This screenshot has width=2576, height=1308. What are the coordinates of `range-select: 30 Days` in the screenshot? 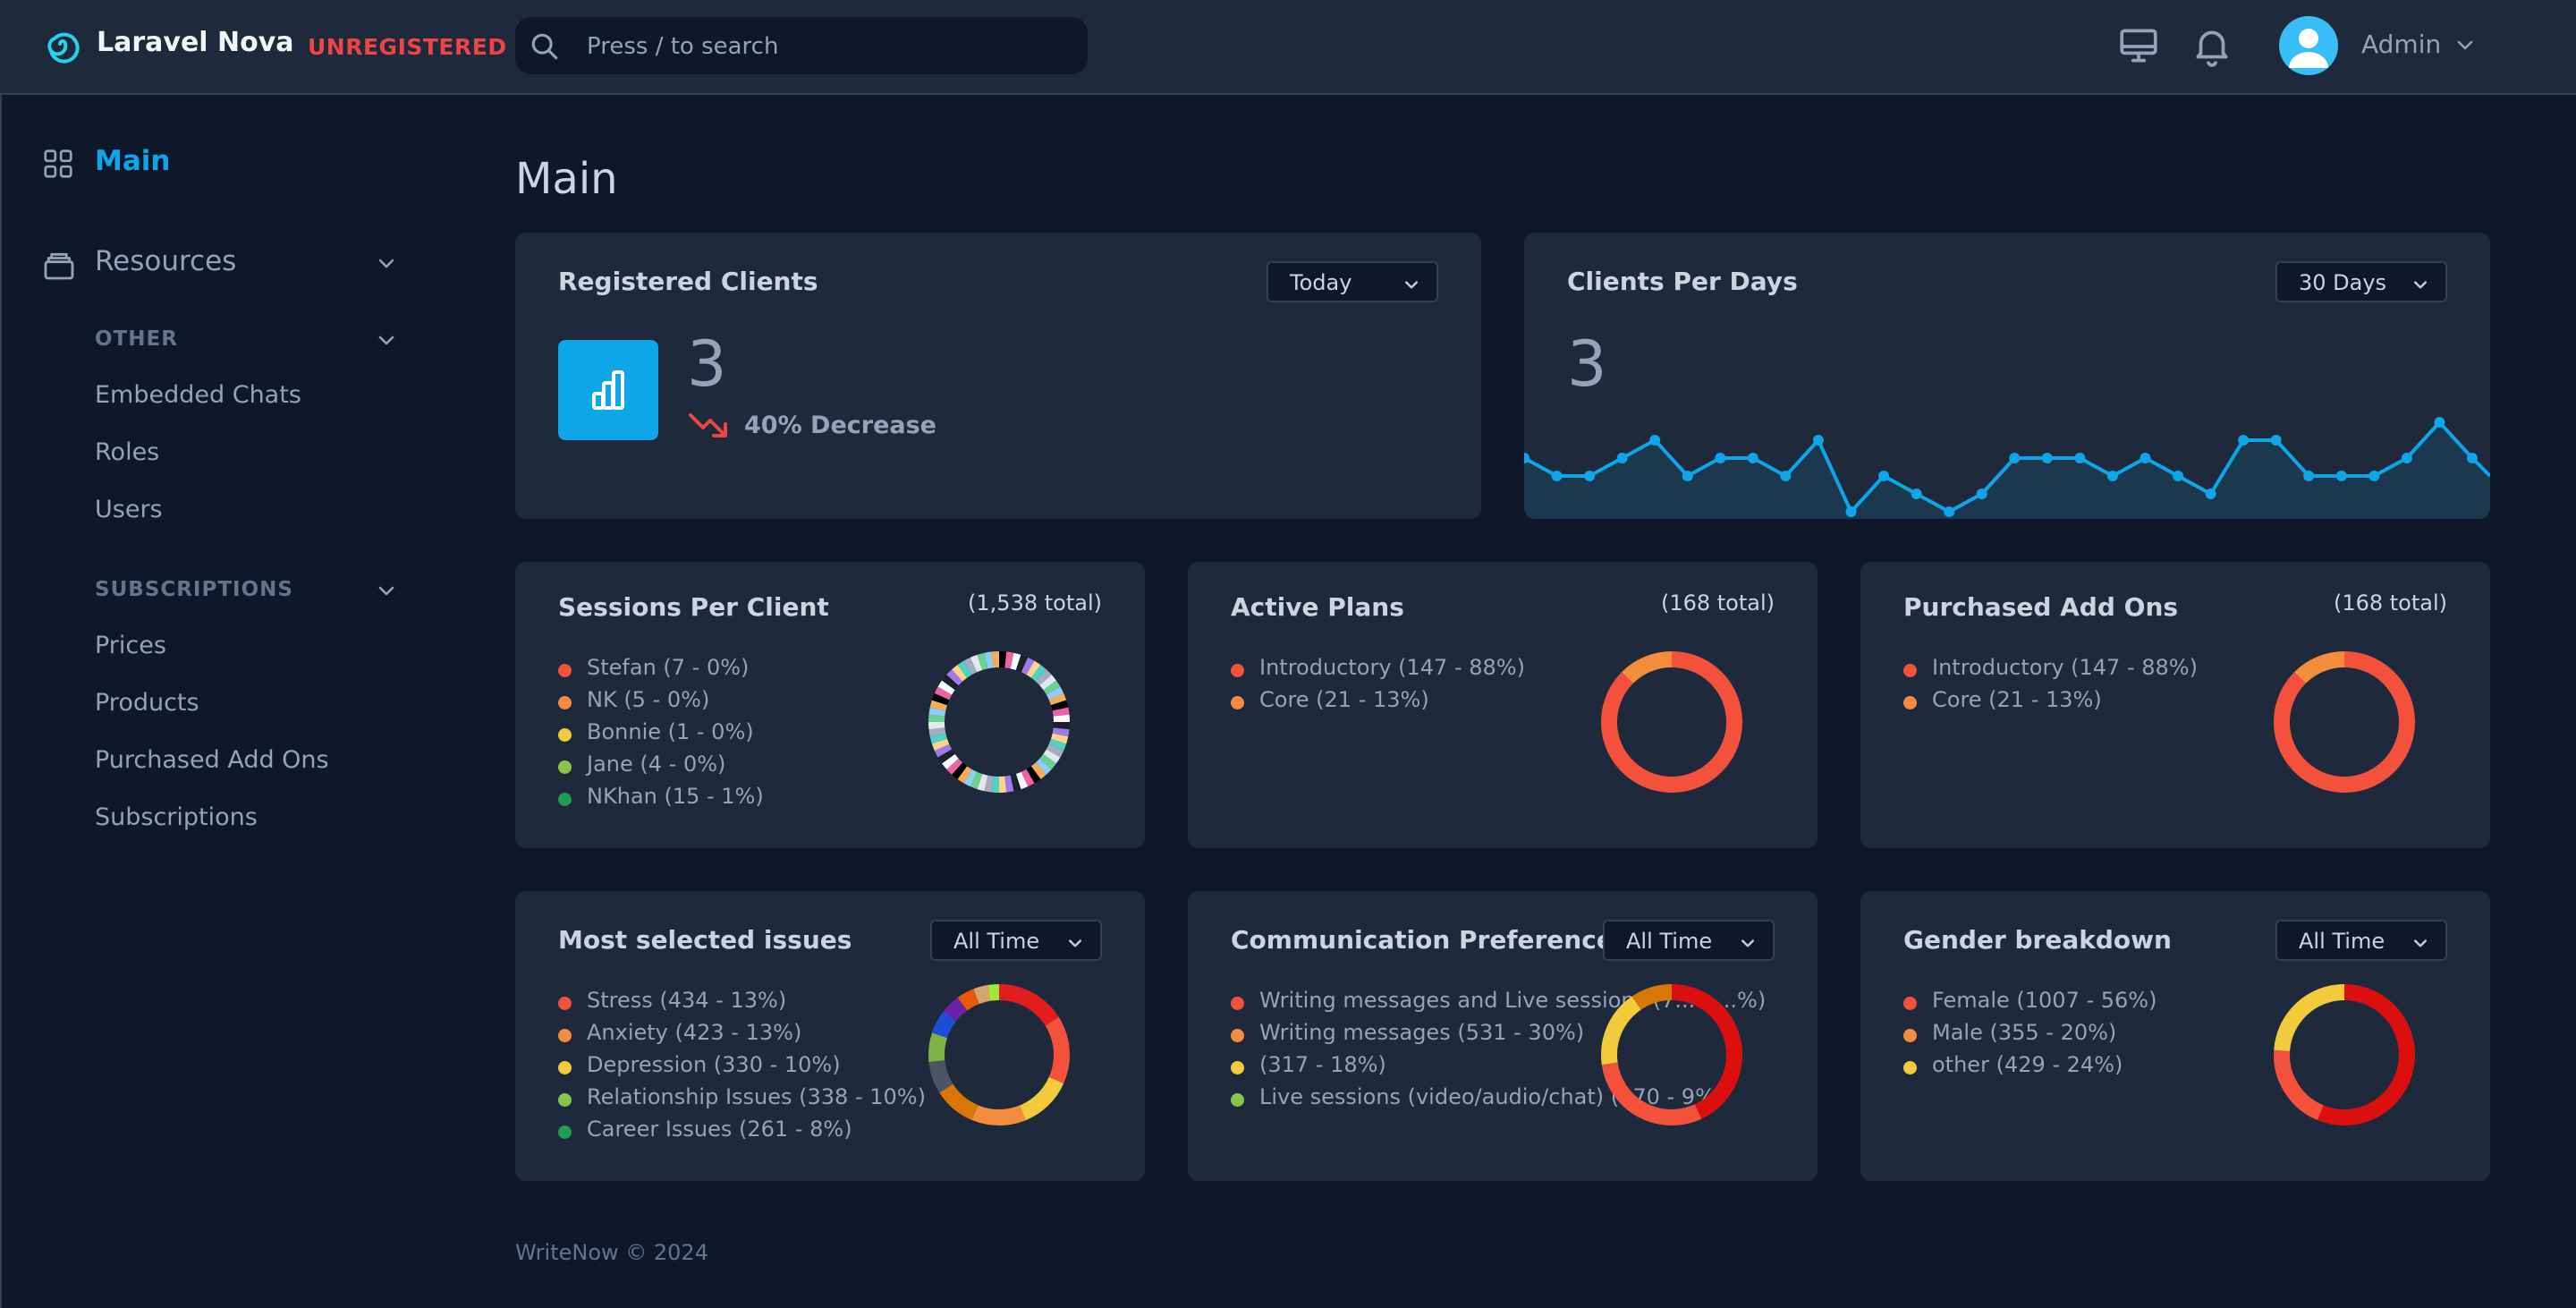 It's located at (2361, 281).